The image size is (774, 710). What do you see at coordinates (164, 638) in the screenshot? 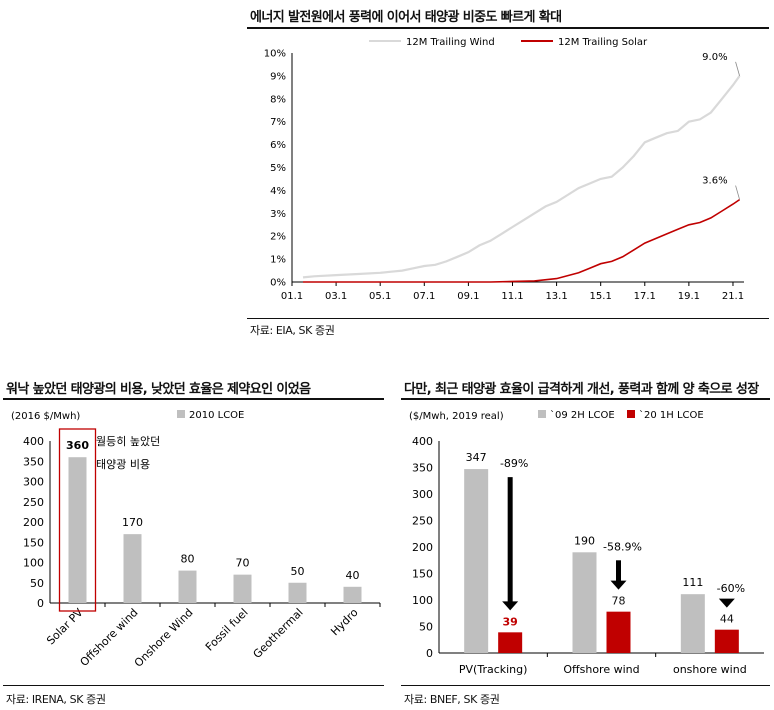
I see `x-tick-label-2: Onshore Wind` at bounding box center [164, 638].